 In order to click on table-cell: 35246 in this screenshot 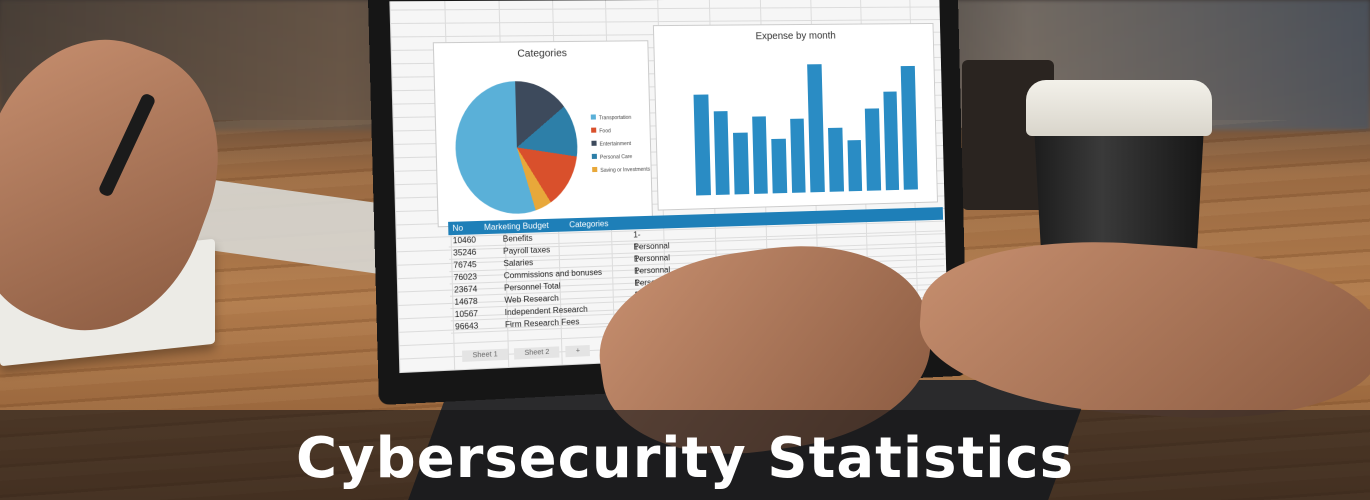, I will do `click(464, 252)`.